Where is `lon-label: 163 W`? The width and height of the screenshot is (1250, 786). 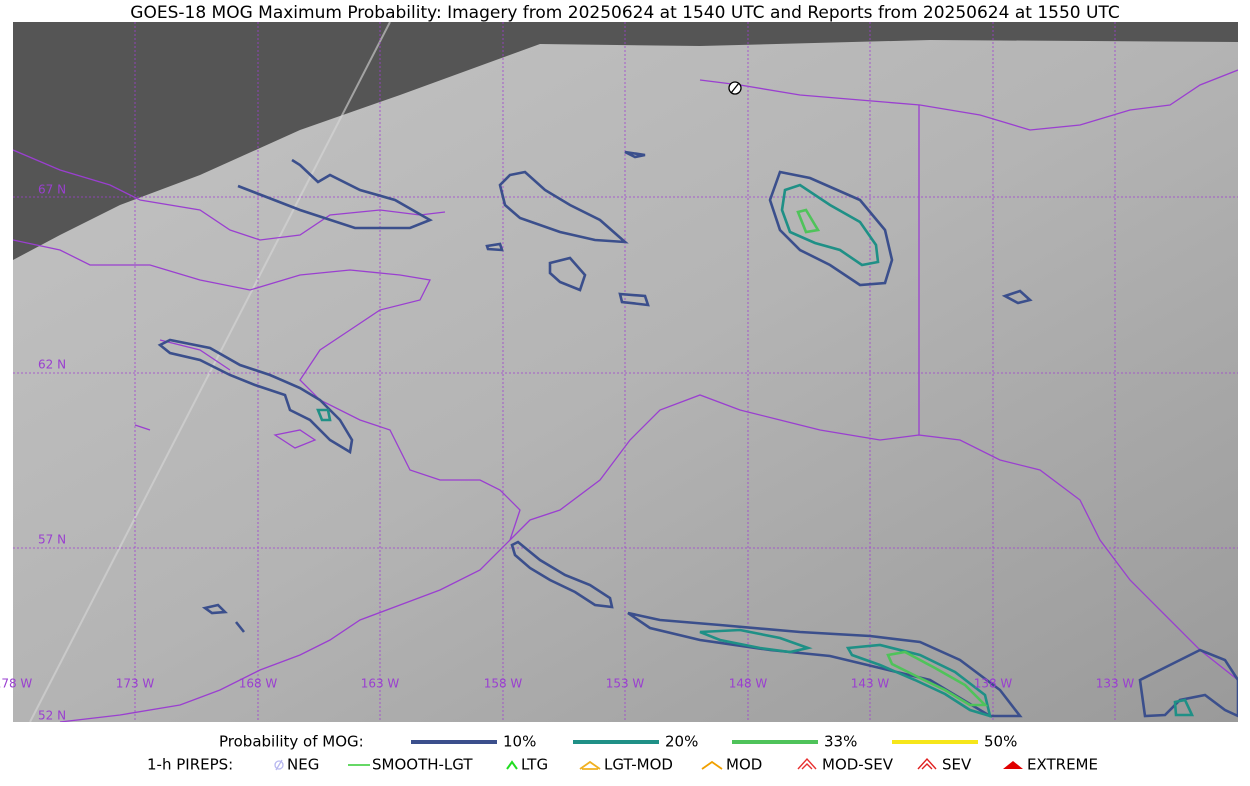 lon-label: 163 W is located at coordinates (380, 684).